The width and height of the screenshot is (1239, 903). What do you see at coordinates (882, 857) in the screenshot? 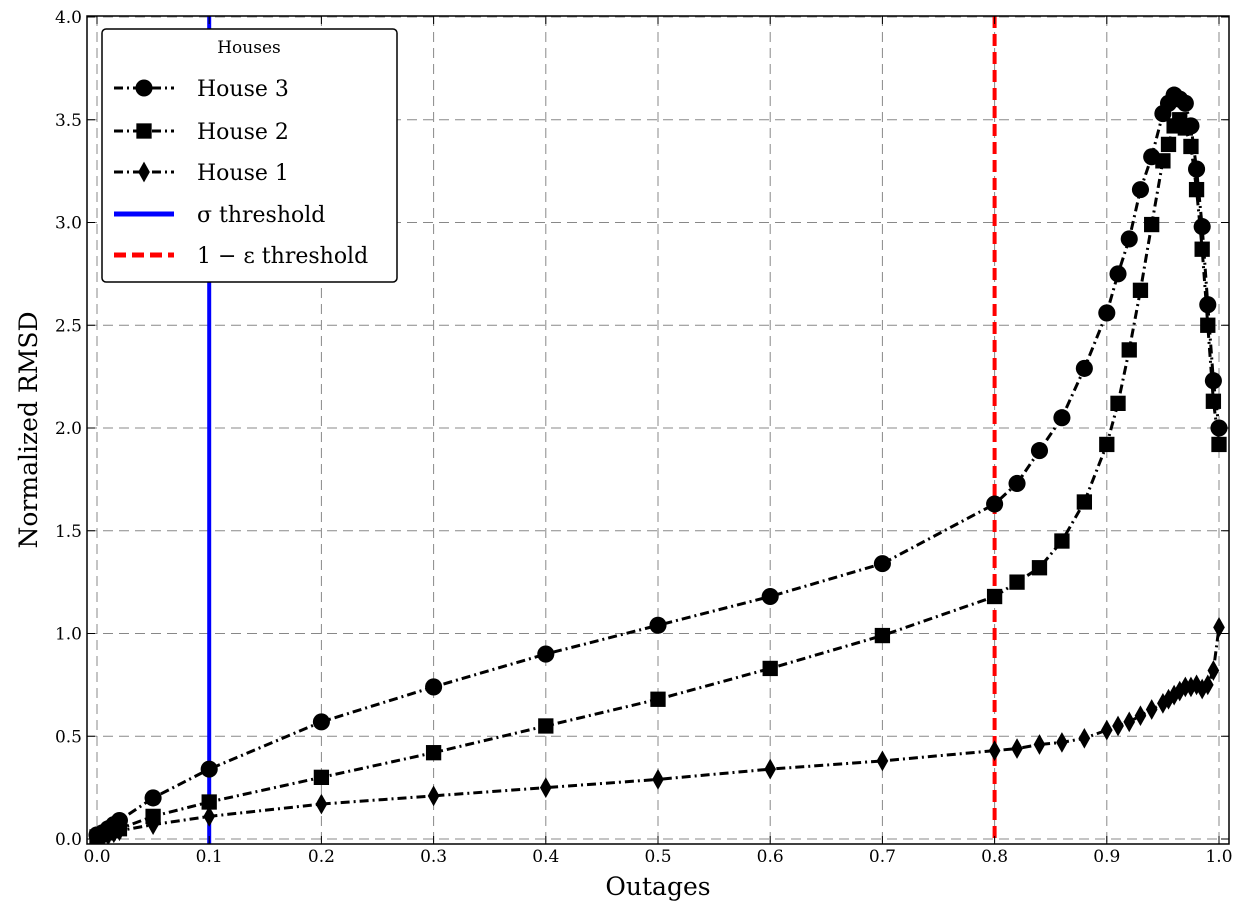
I see `x-tick-label: 0.7` at bounding box center [882, 857].